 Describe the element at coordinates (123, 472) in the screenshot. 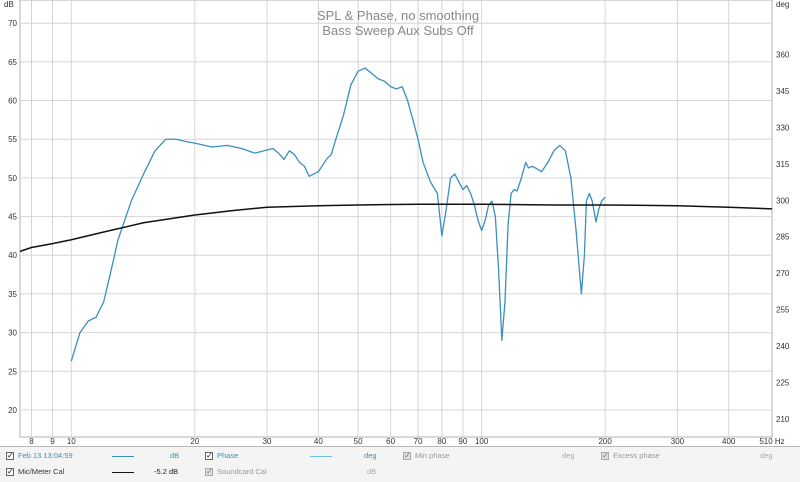

I see `legend-mic-cal-swatch` at that location.